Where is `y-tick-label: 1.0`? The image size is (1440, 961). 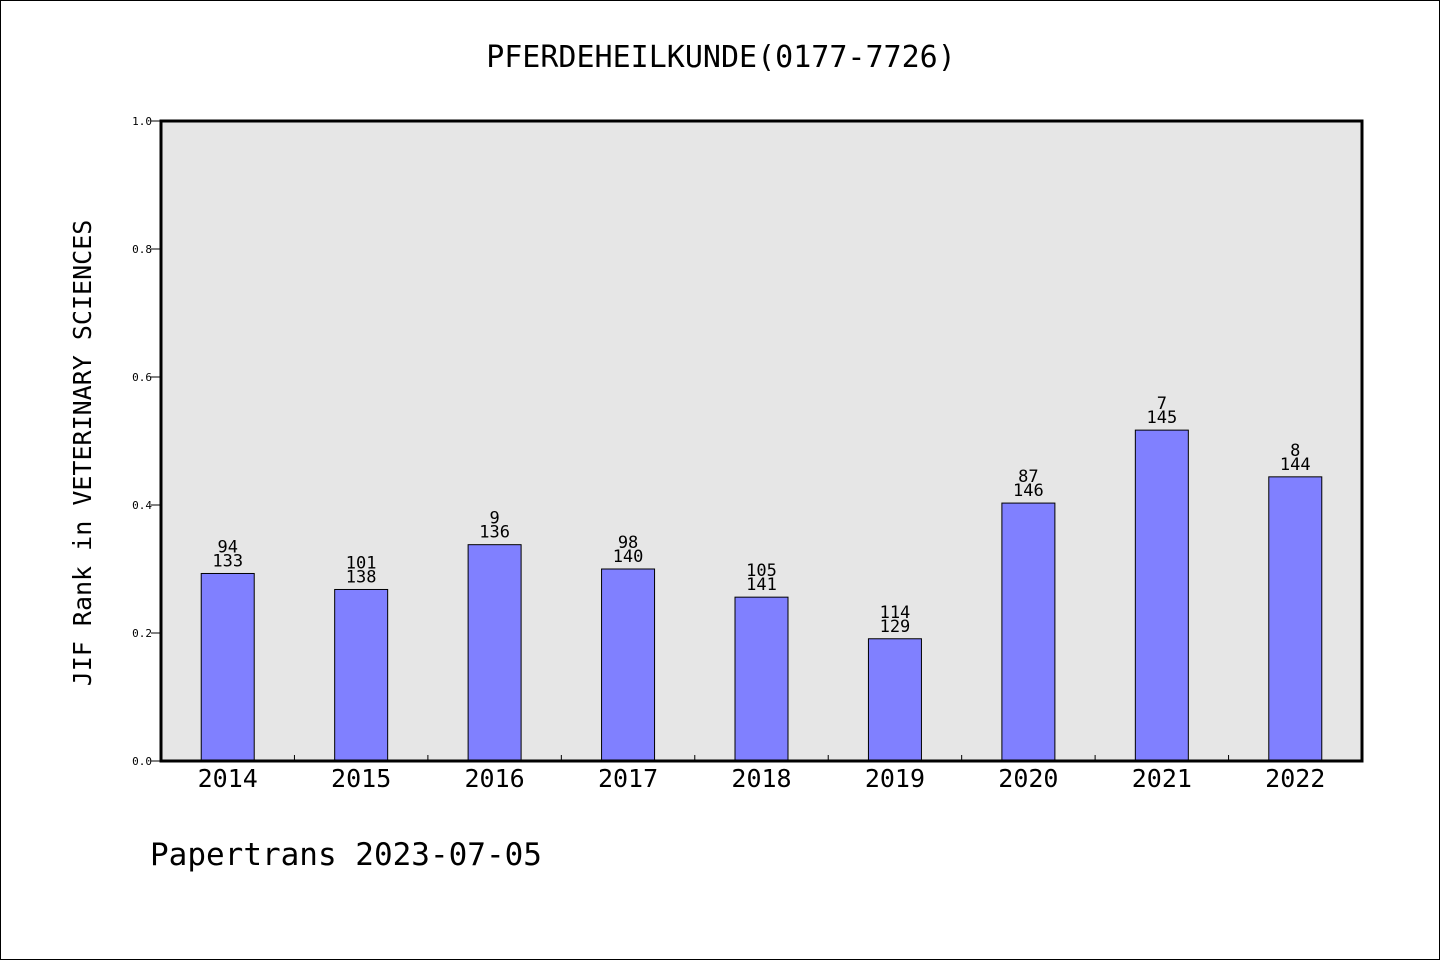 y-tick-label: 1.0 is located at coordinates (142, 121).